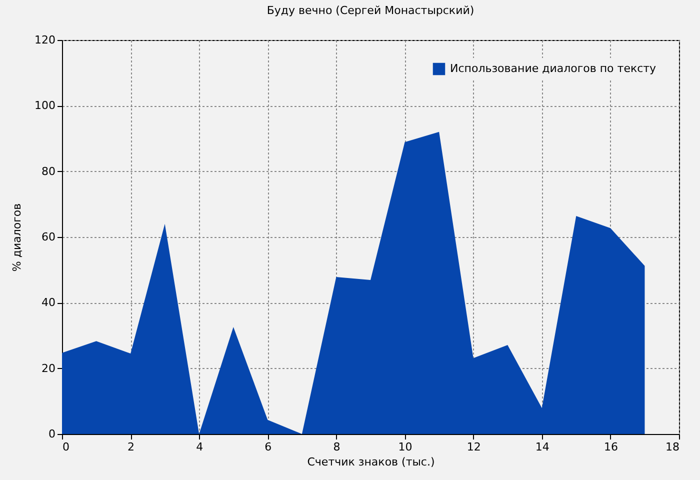  What do you see at coordinates (673, 447) in the screenshot?
I see `x-tick-label: 18` at bounding box center [673, 447].